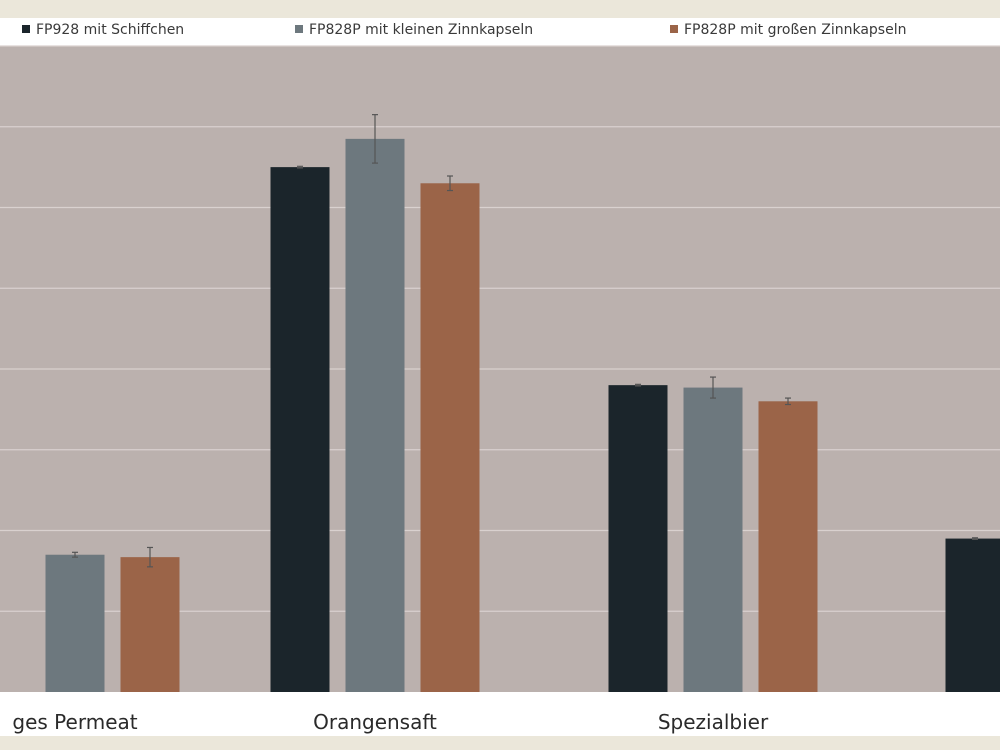  Describe the element at coordinates (795, 30) in the screenshot. I see `legend-label: FP828P mit großen Zinnkapseln` at that location.